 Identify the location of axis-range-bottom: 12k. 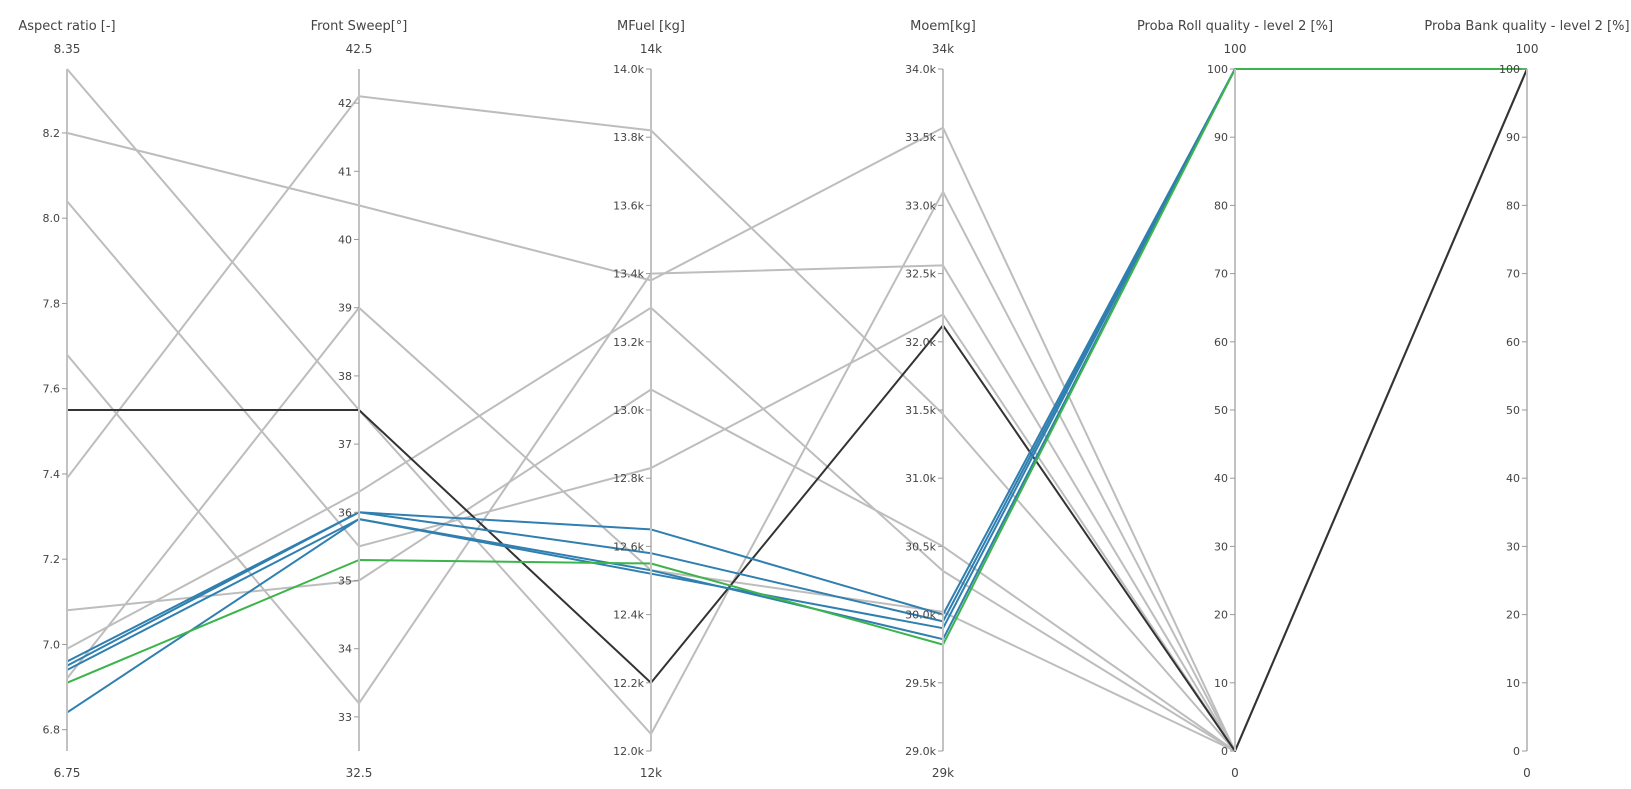
(651, 773).